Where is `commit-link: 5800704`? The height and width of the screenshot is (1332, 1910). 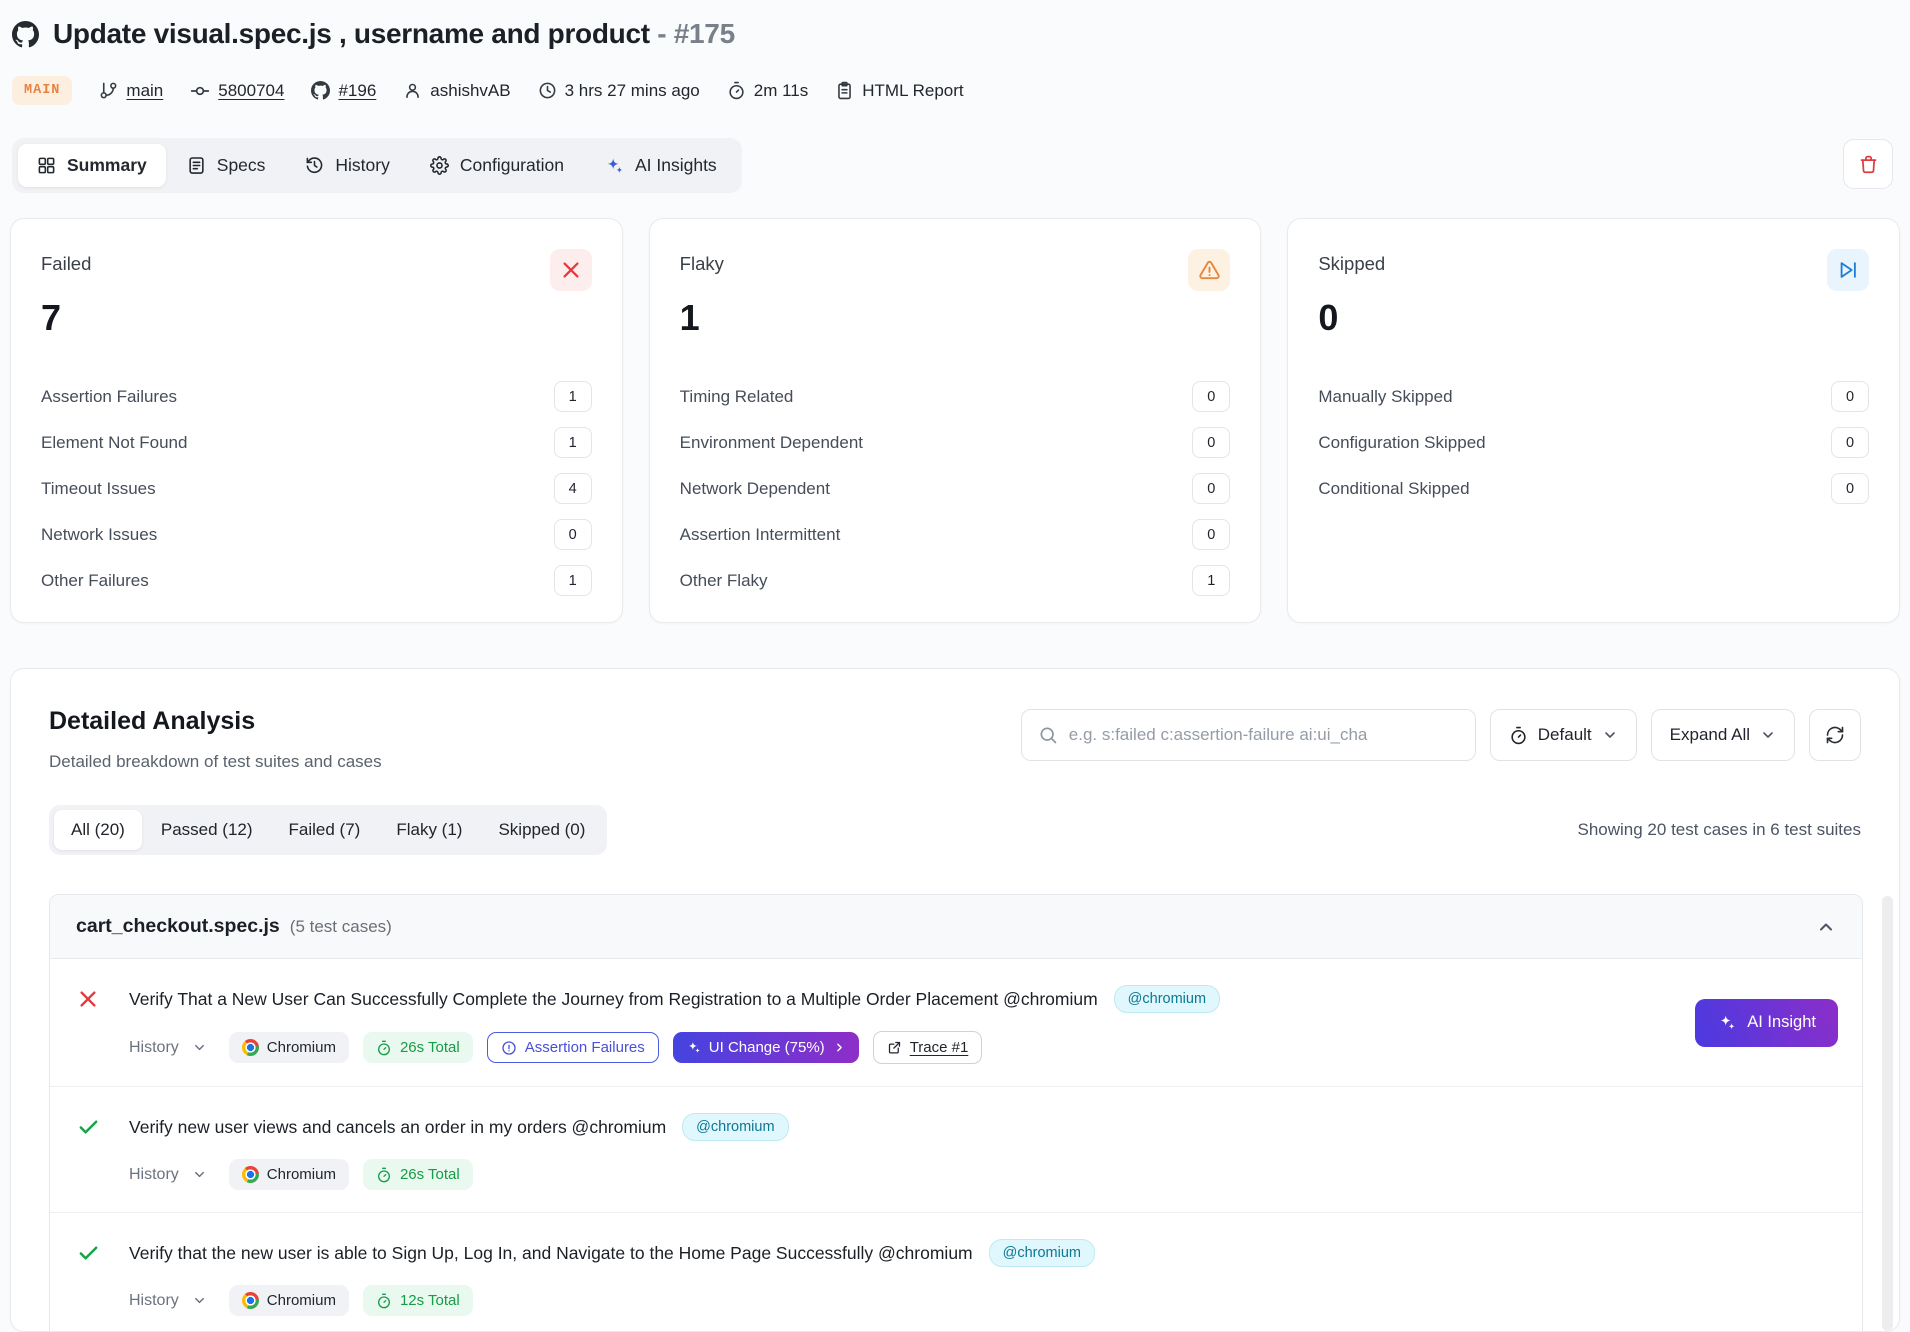 commit-link: 5800704 is located at coordinates (237, 91).